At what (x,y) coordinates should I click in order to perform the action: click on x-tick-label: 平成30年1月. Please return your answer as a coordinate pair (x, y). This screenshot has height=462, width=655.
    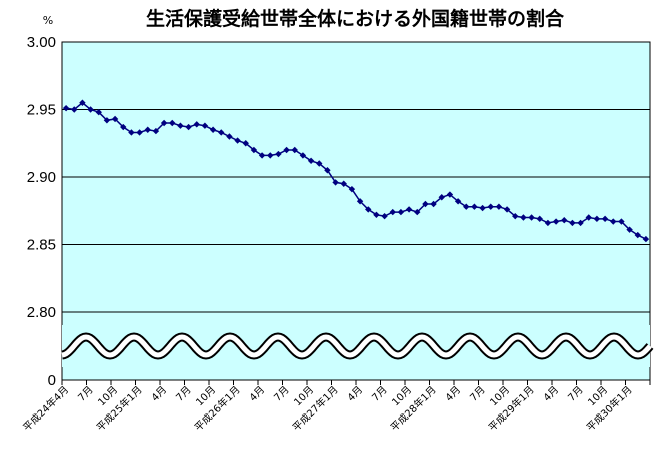
    Looking at the image, I should click on (609, 408).